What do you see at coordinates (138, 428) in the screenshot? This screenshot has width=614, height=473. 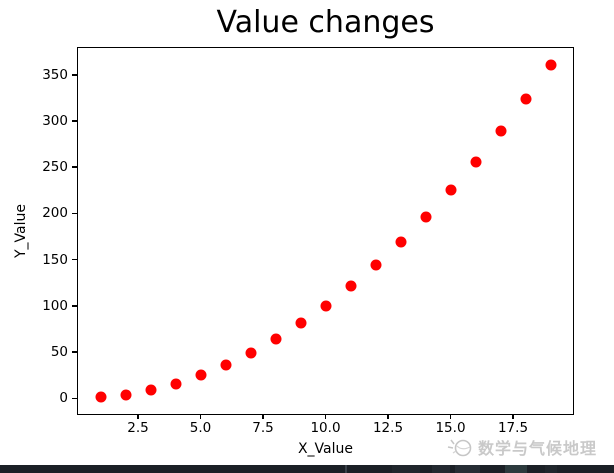 I see `x-tick-label: 2.5` at bounding box center [138, 428].